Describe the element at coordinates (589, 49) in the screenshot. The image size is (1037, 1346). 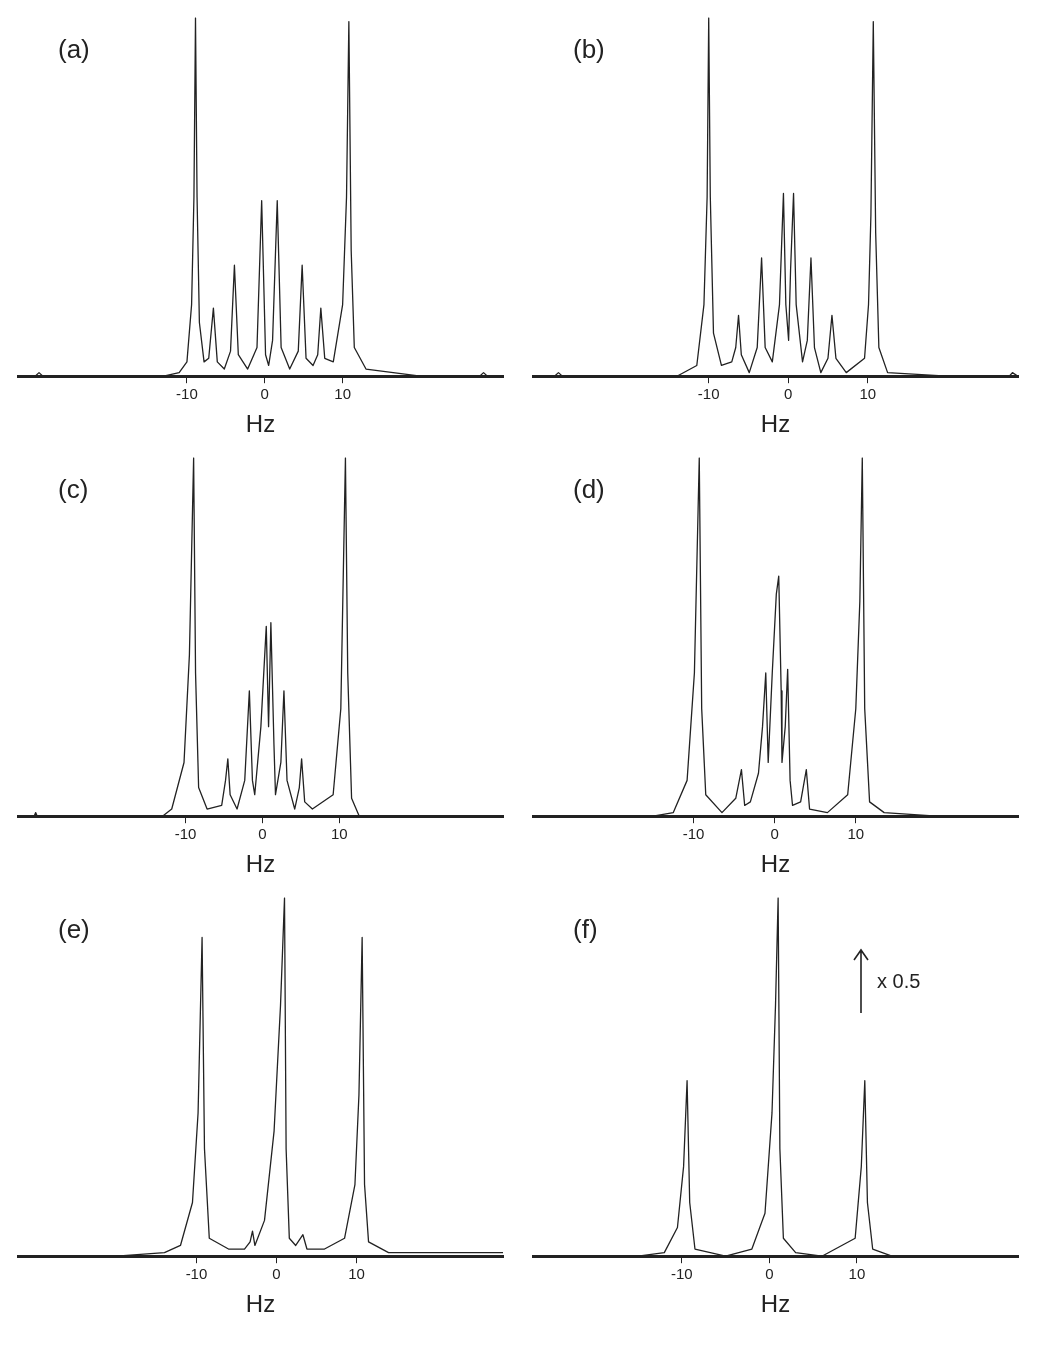
I see `text: (b)` at that location.